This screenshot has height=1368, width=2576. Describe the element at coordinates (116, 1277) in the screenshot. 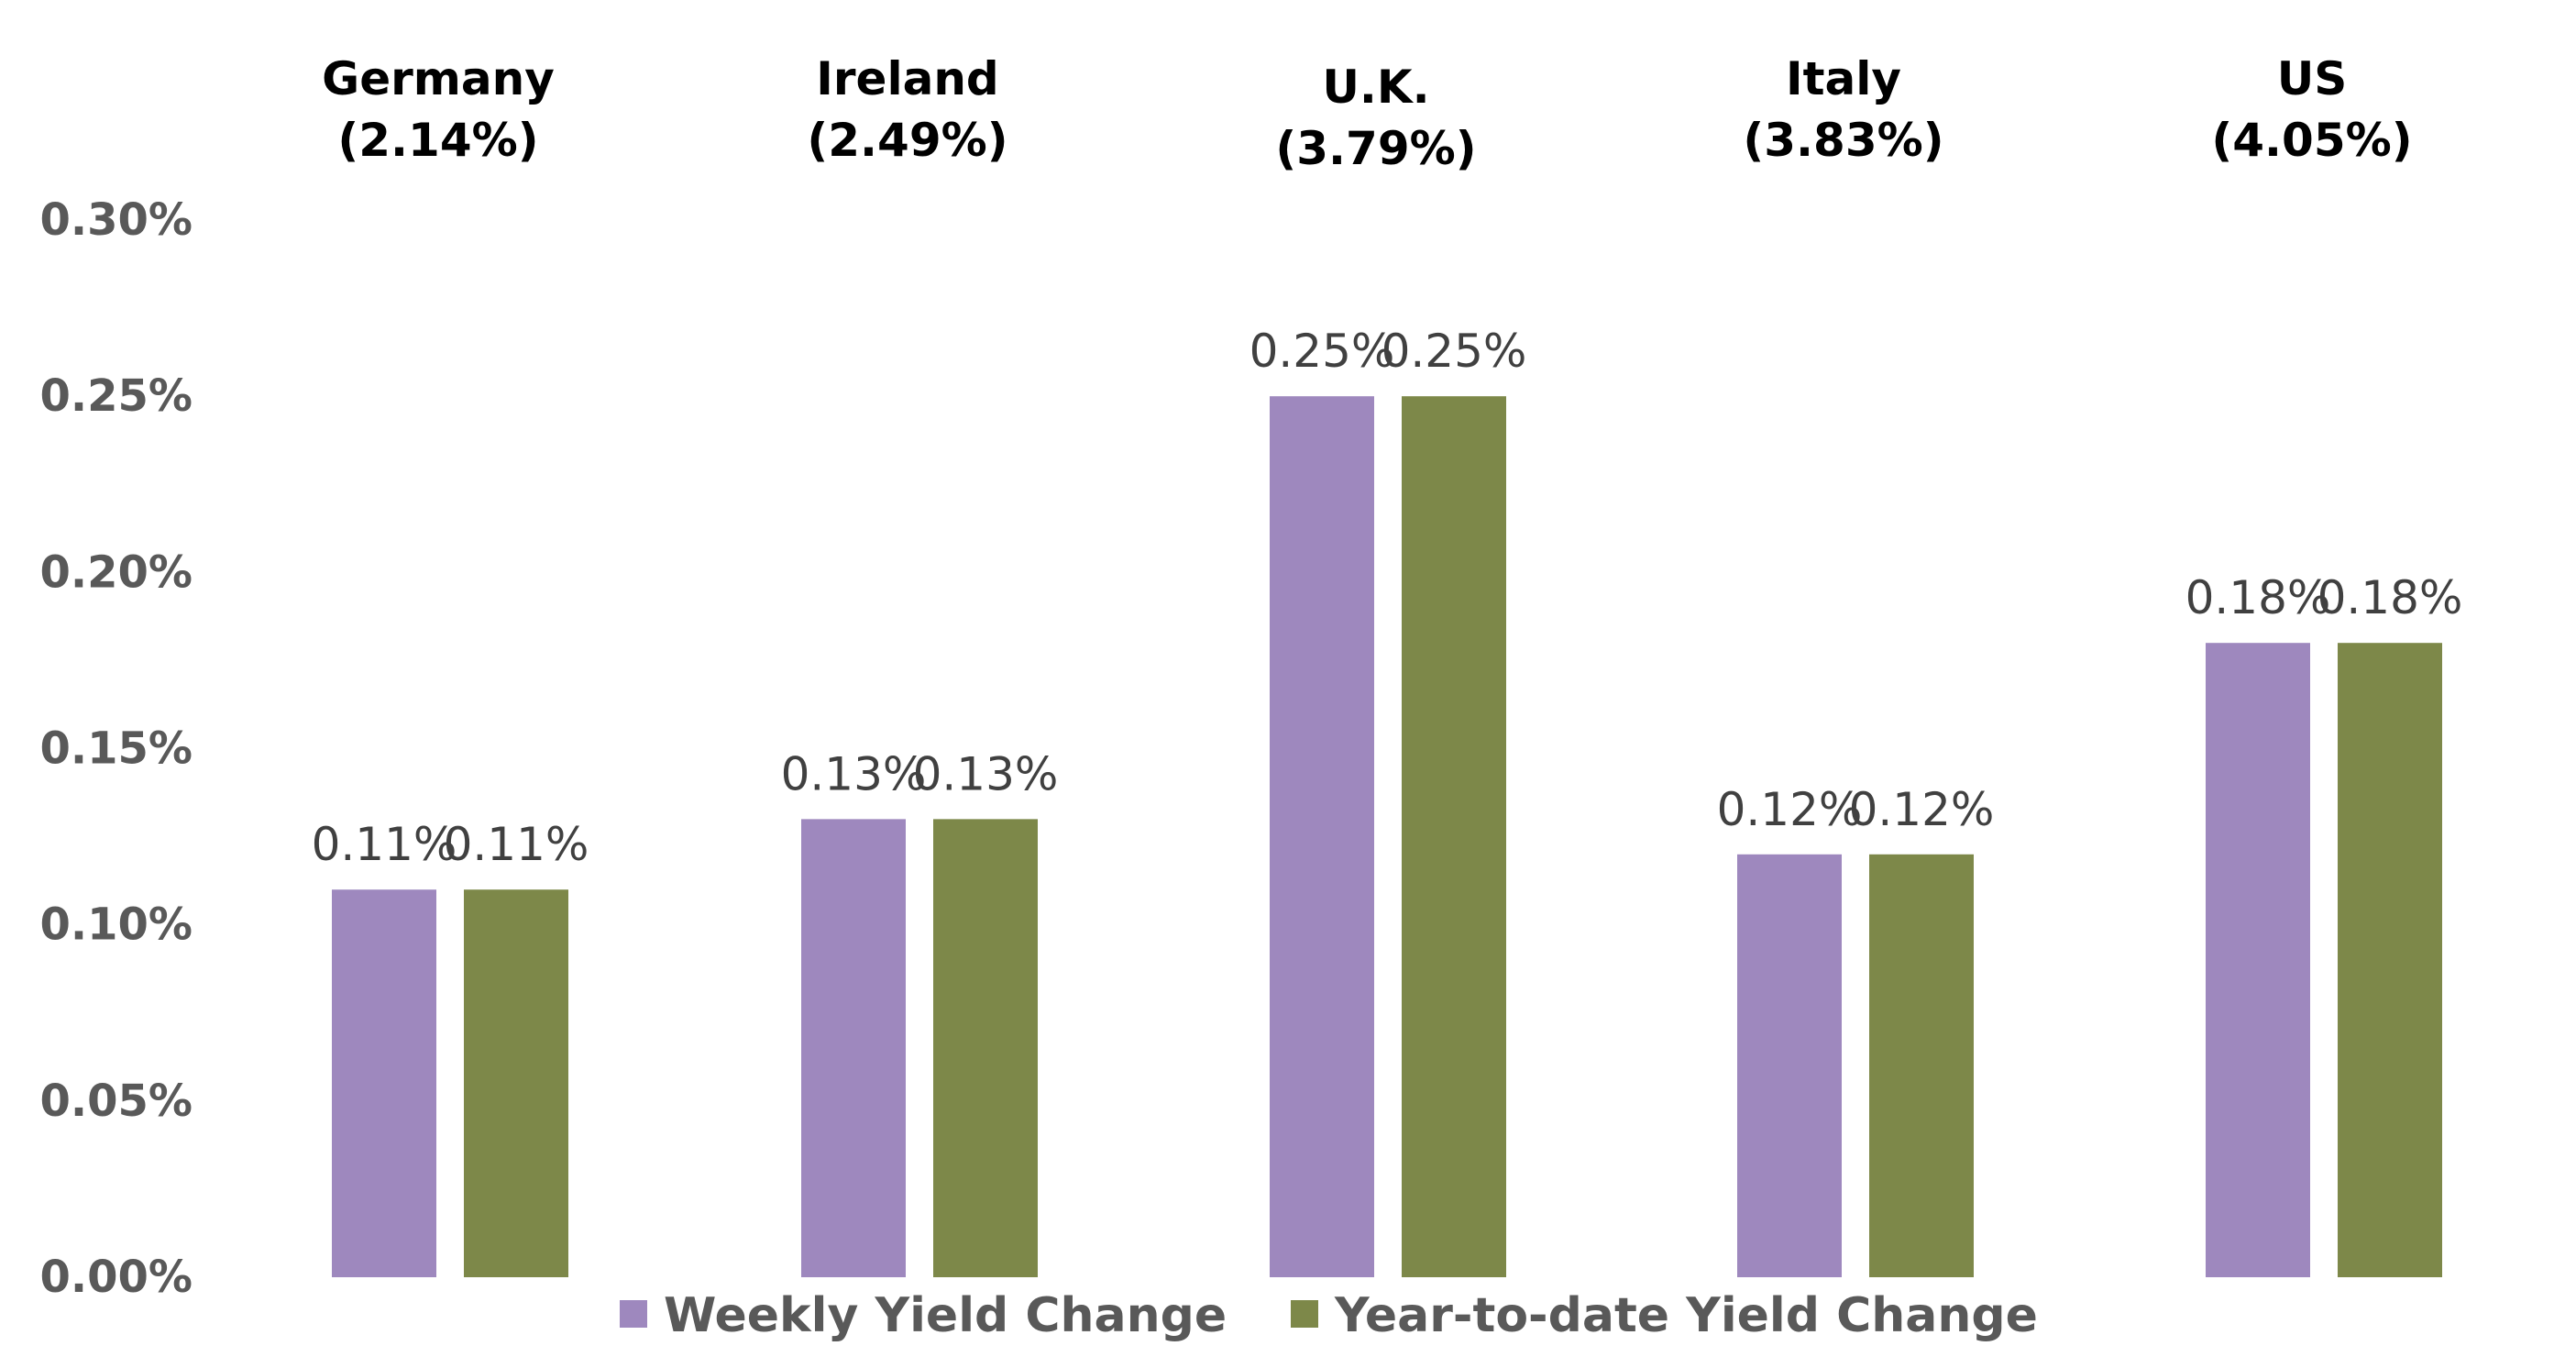

I see `y-tick-label: 0.00%` at that location.